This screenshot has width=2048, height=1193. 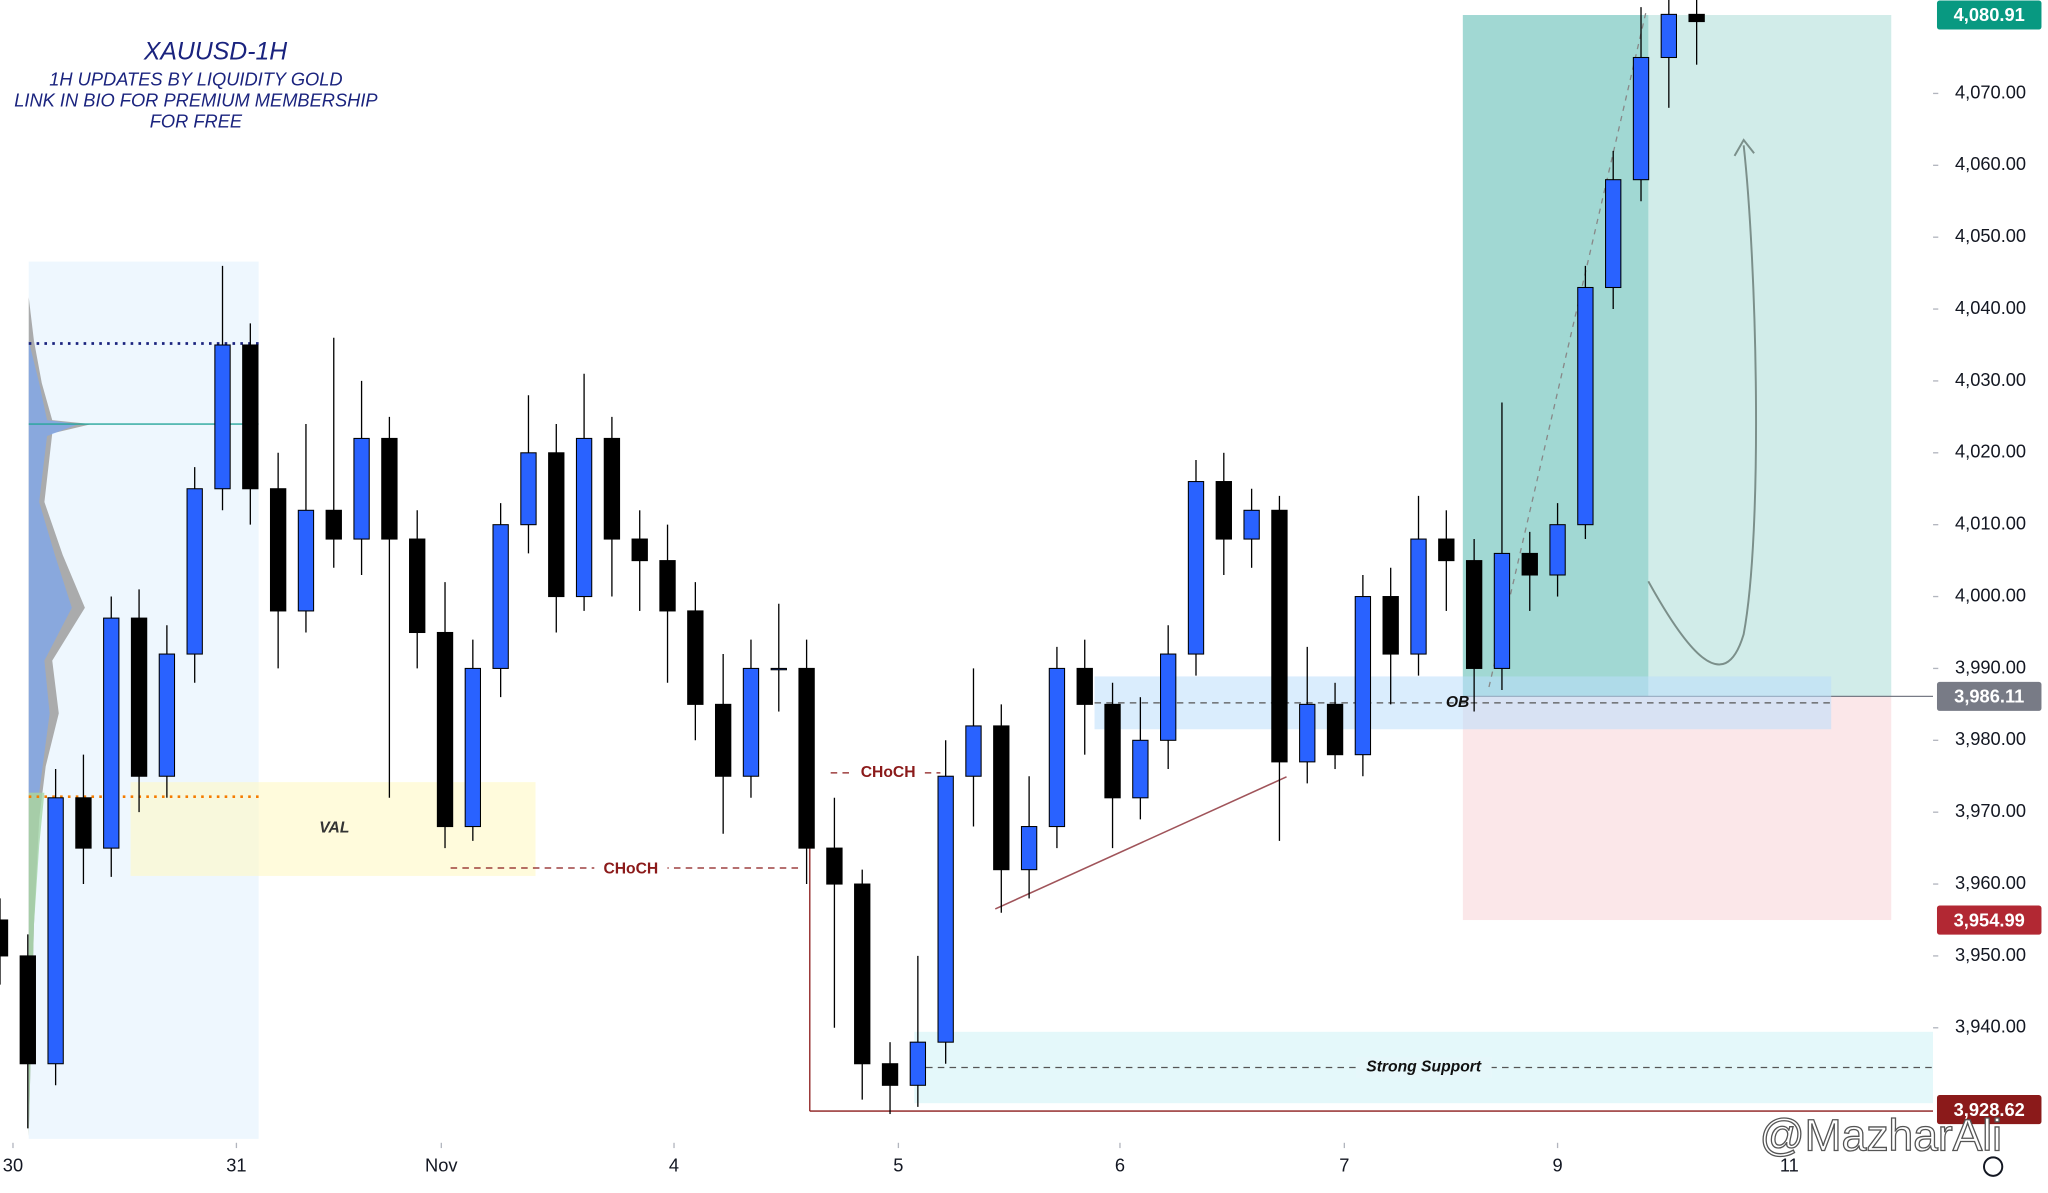 I want to click on x-tick-label: 30, so click(x=13, y=1164).